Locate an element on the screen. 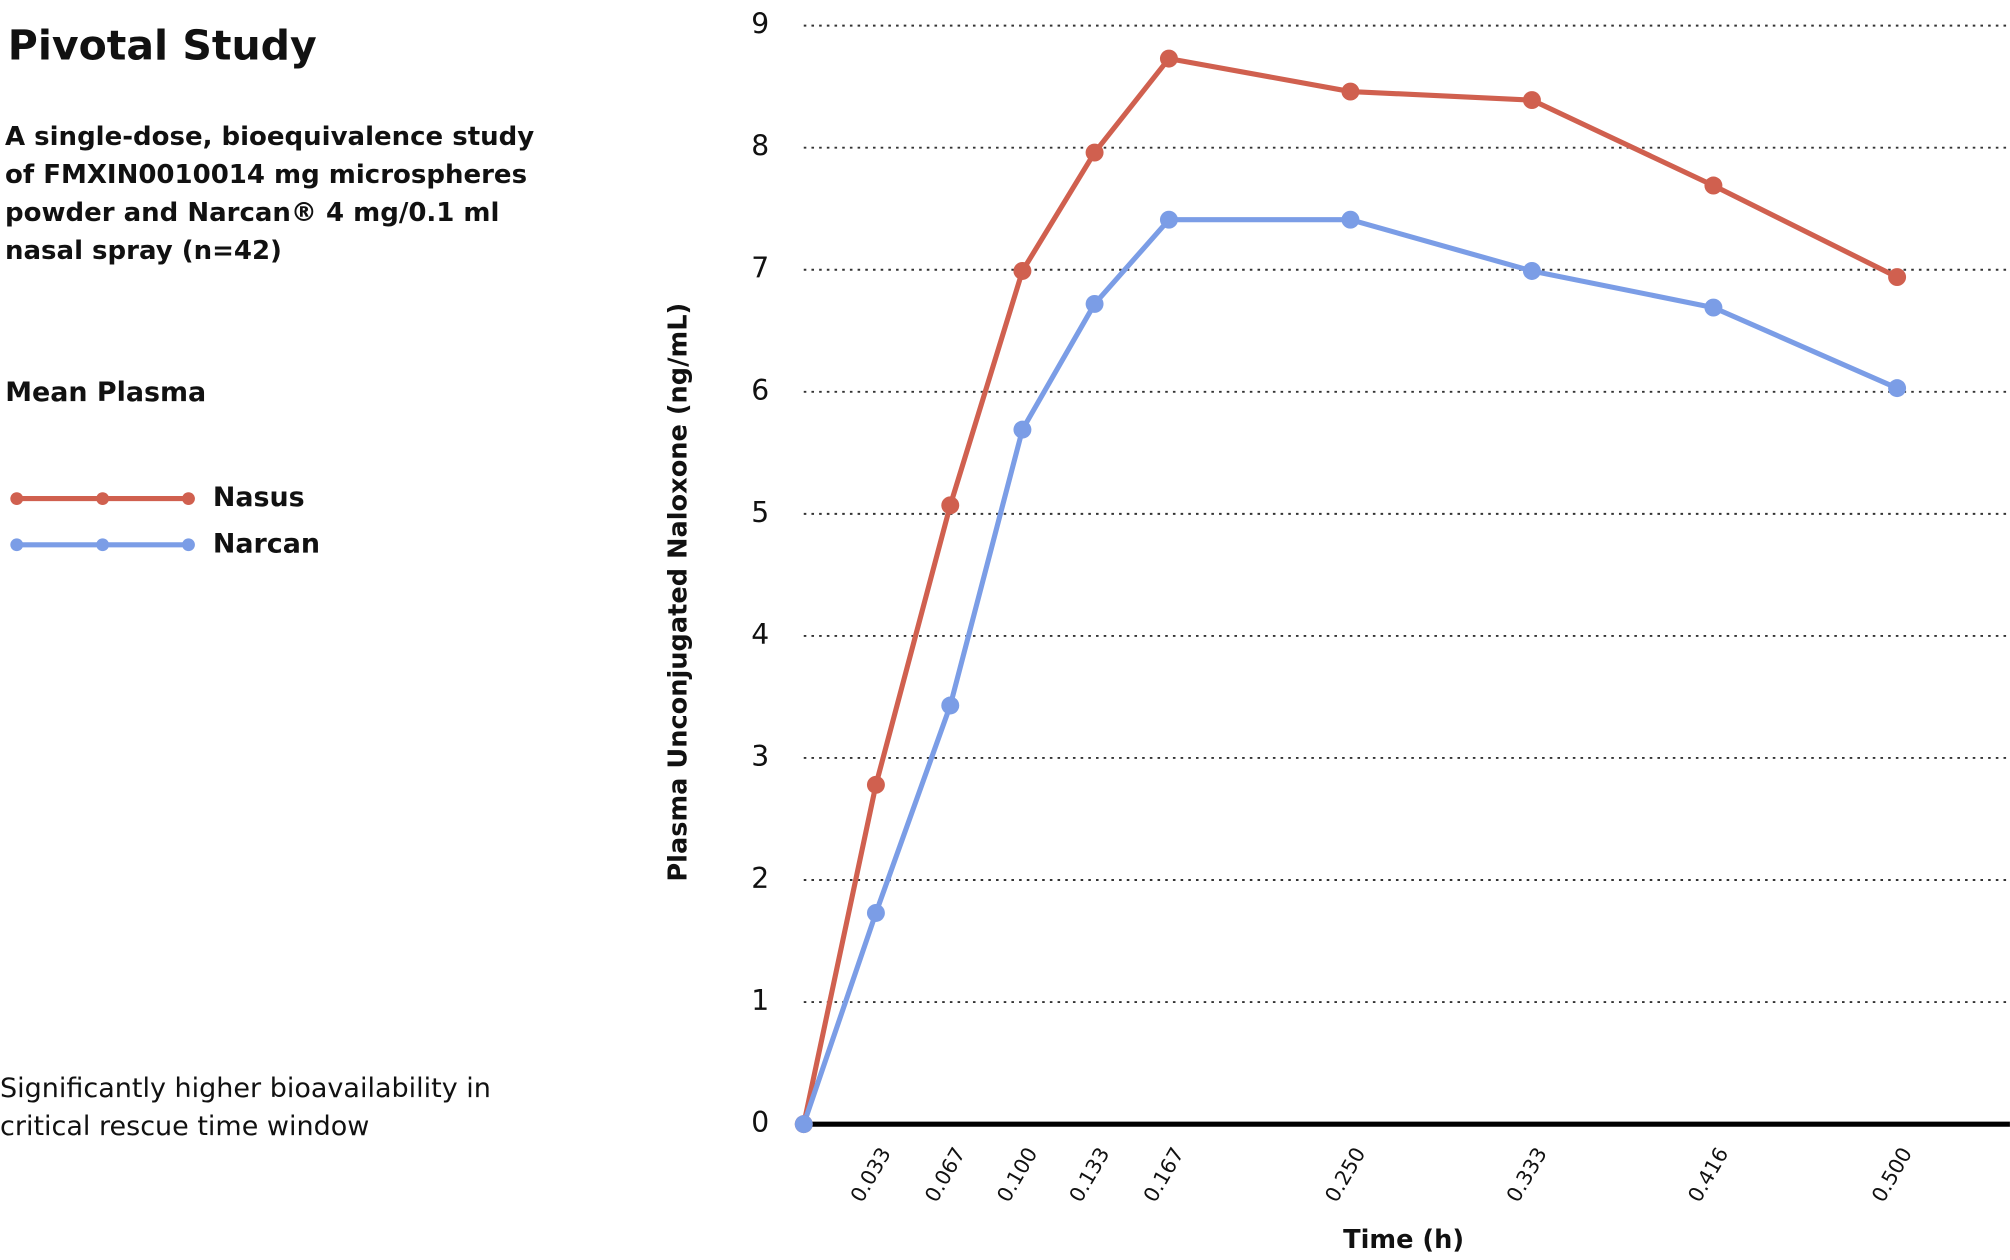 The width and height of the screenshot is (2010, 1260). x-tick-label: 0.067 is located at coordinates (945, 1174).